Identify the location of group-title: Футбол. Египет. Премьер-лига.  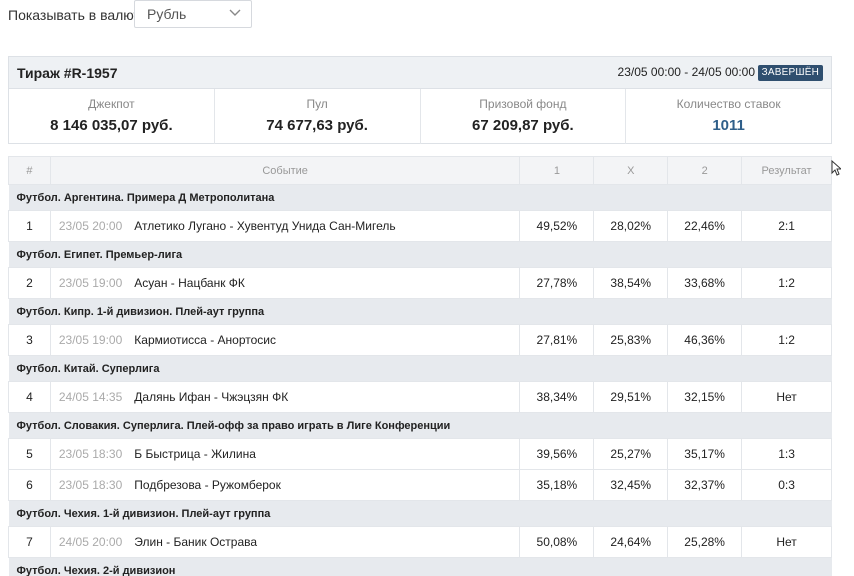
(420, 254).